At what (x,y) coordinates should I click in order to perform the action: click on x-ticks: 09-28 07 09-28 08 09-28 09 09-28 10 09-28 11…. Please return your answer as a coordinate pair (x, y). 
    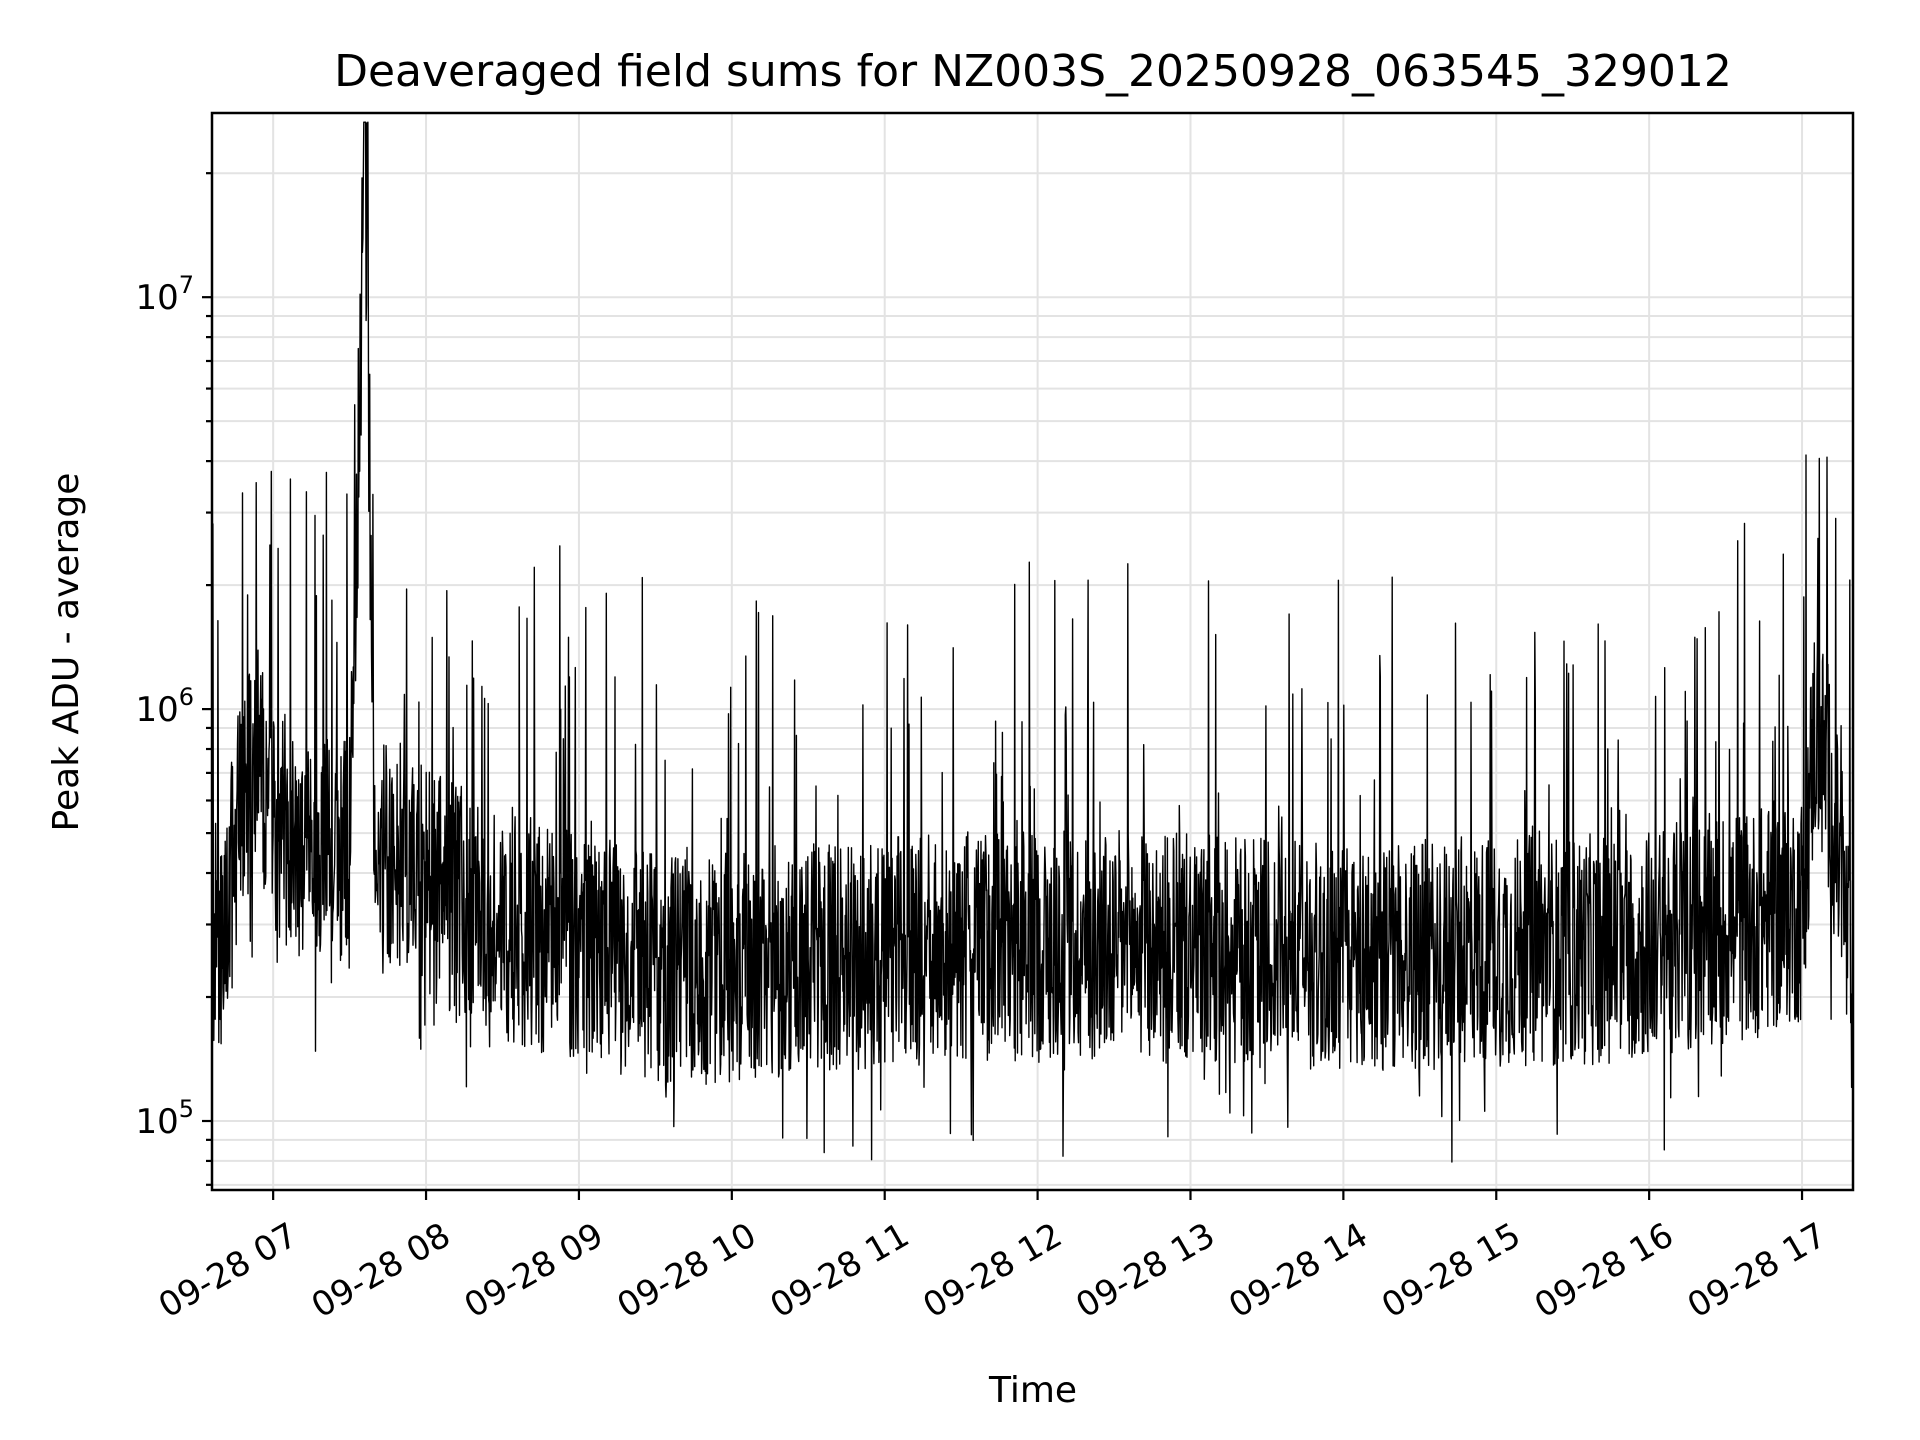
    Looking at the image, I should click on (992, 1258).